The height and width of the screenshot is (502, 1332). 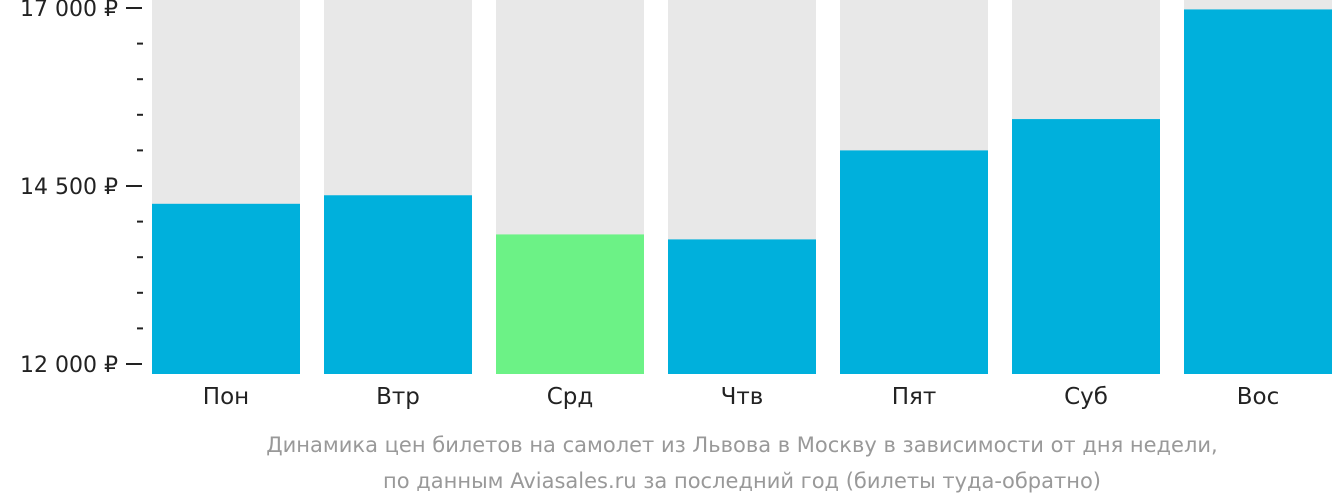 I want to click on y-axis: 12 000 ₽ 14 500 ₽ 17 000 ₽, so click(x=81, y=189).